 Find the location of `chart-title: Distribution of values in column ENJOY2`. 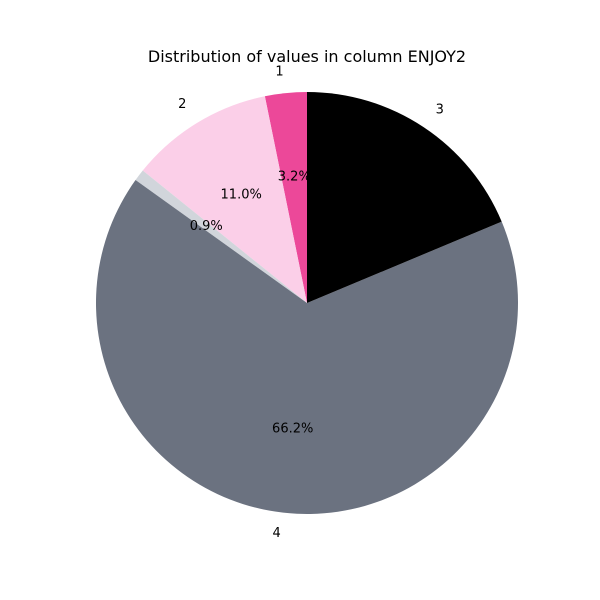

chart-title: Distribution of values in column ENJOY2 is located at coordinates (307, 56).